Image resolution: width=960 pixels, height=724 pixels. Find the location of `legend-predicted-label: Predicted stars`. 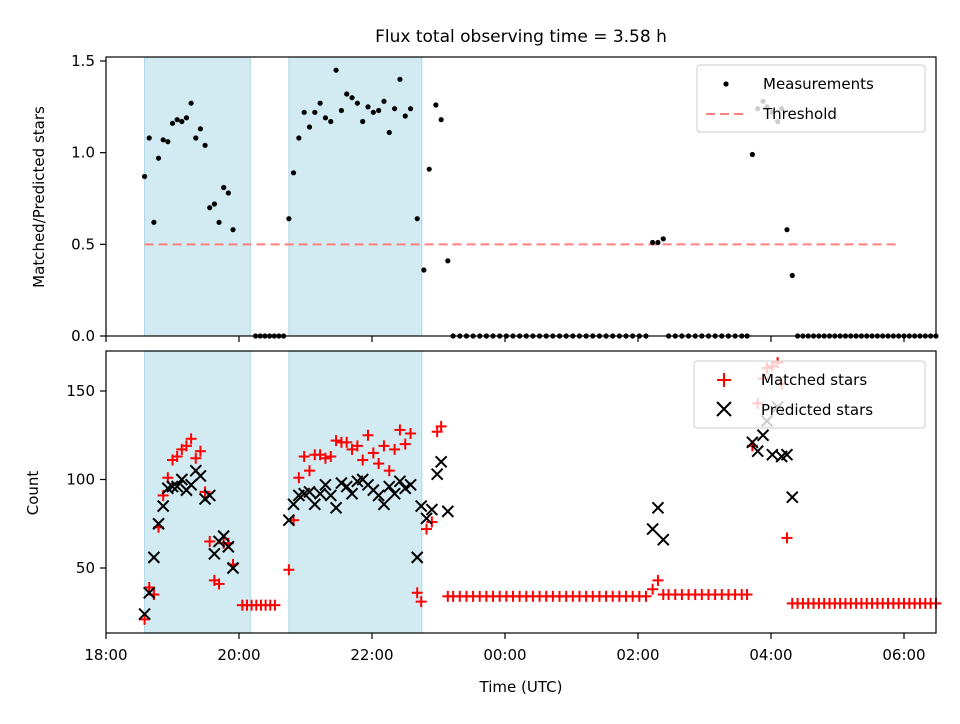

legend-predicted-label: Predicted stars is located at coordinates (817, 410).